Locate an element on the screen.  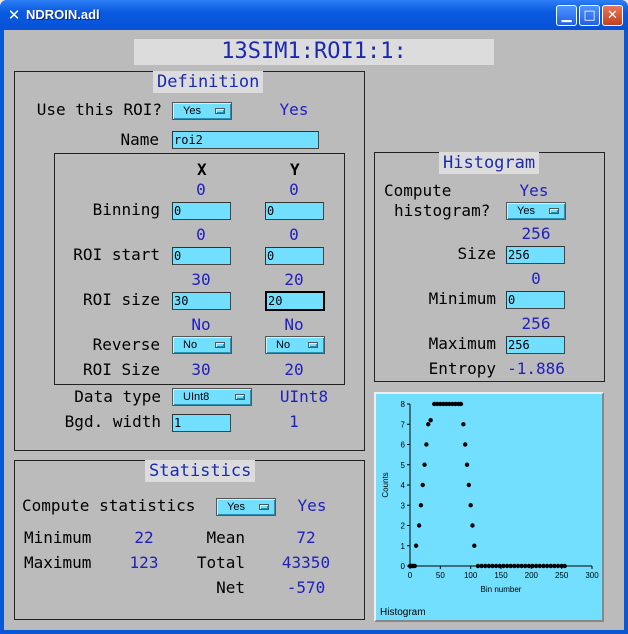
entropy-label: Entropy is located at coordinates (462, 368).